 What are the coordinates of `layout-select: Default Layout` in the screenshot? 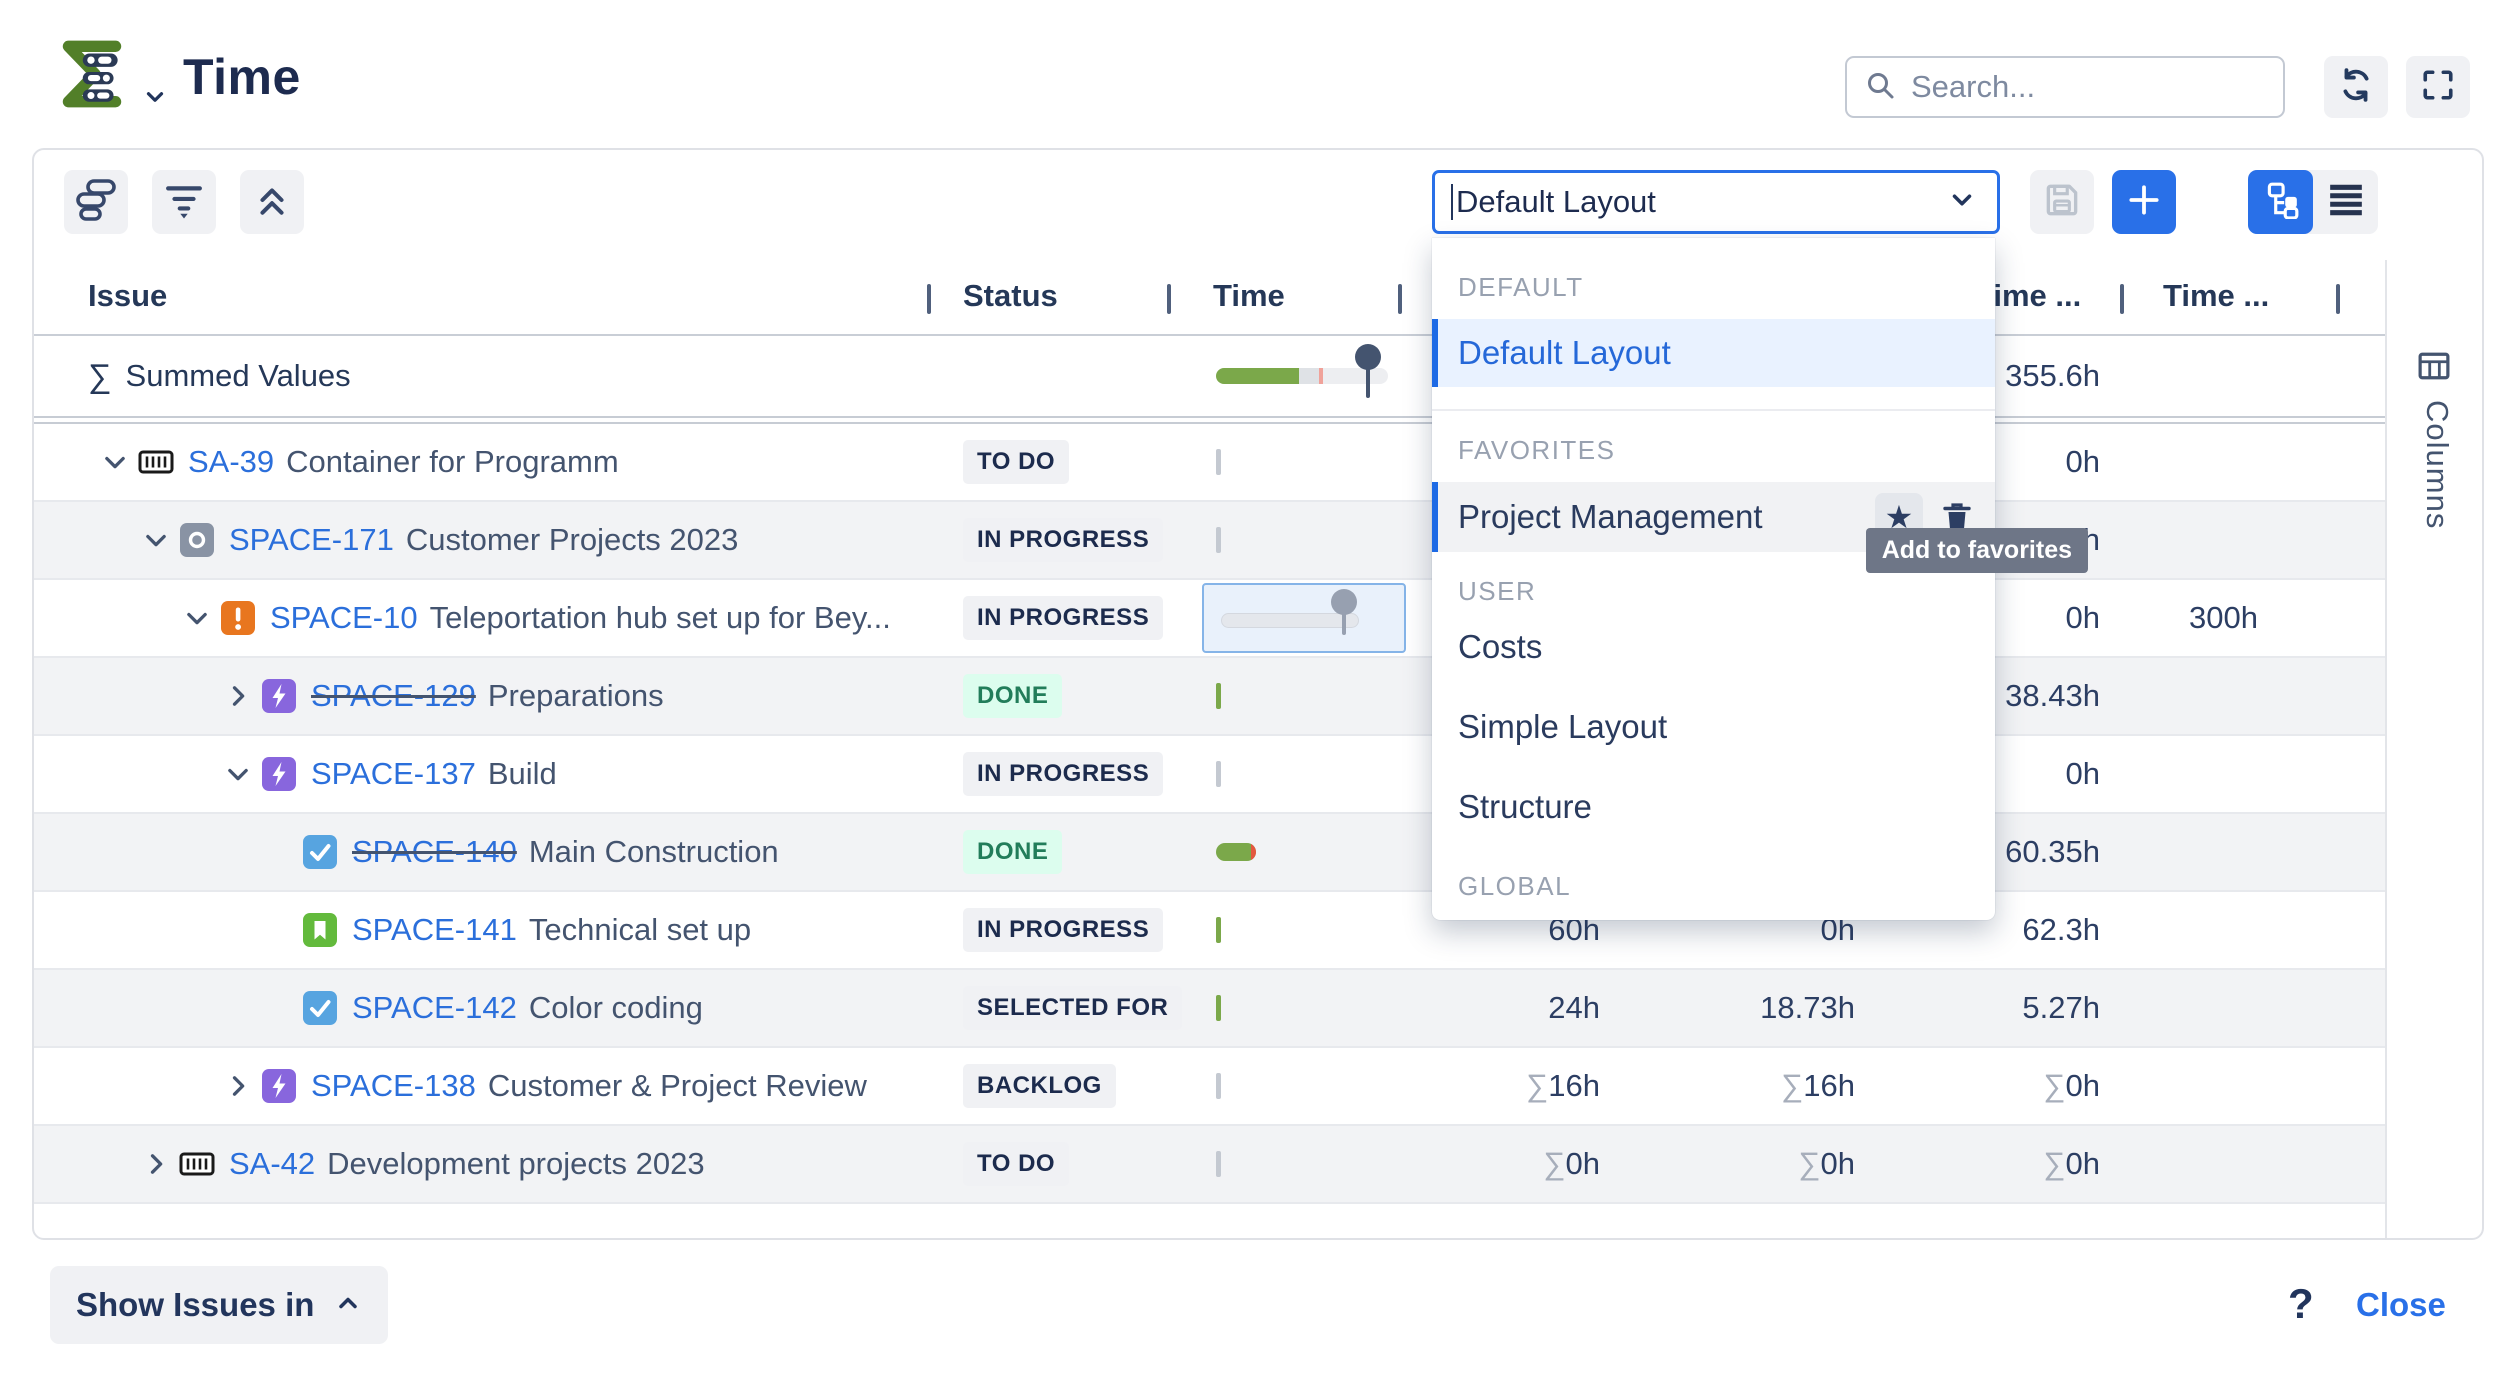 It's located at (1716, 202).